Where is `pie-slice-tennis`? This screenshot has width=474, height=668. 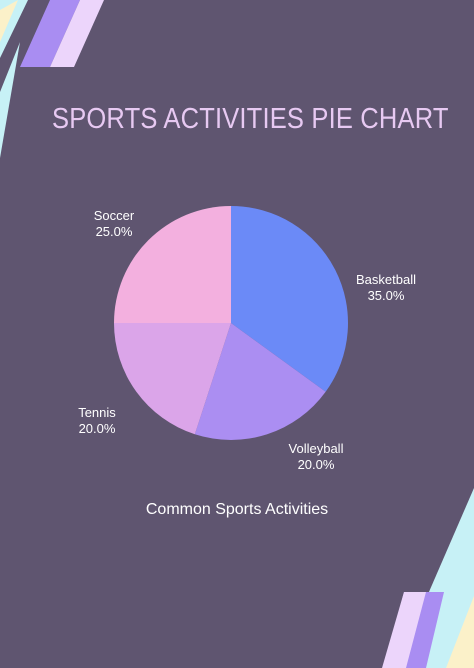
pie-slice-tennis is located at coordinates (172, 379).